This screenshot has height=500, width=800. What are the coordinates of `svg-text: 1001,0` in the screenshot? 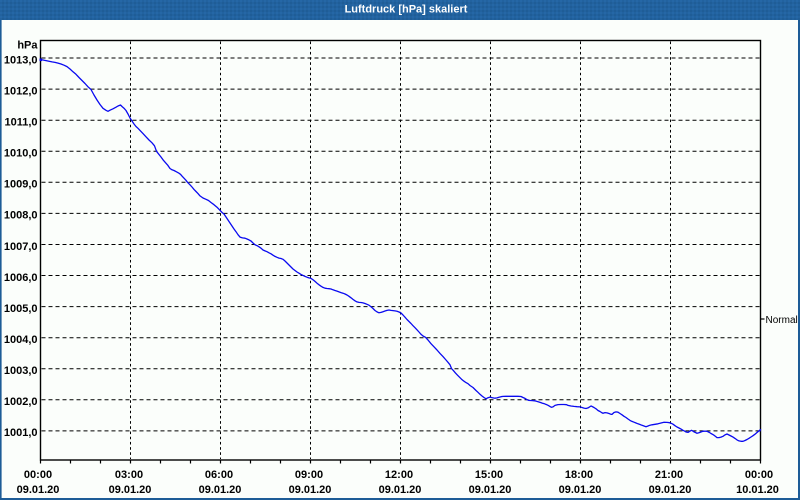 It's located at (21, 433).